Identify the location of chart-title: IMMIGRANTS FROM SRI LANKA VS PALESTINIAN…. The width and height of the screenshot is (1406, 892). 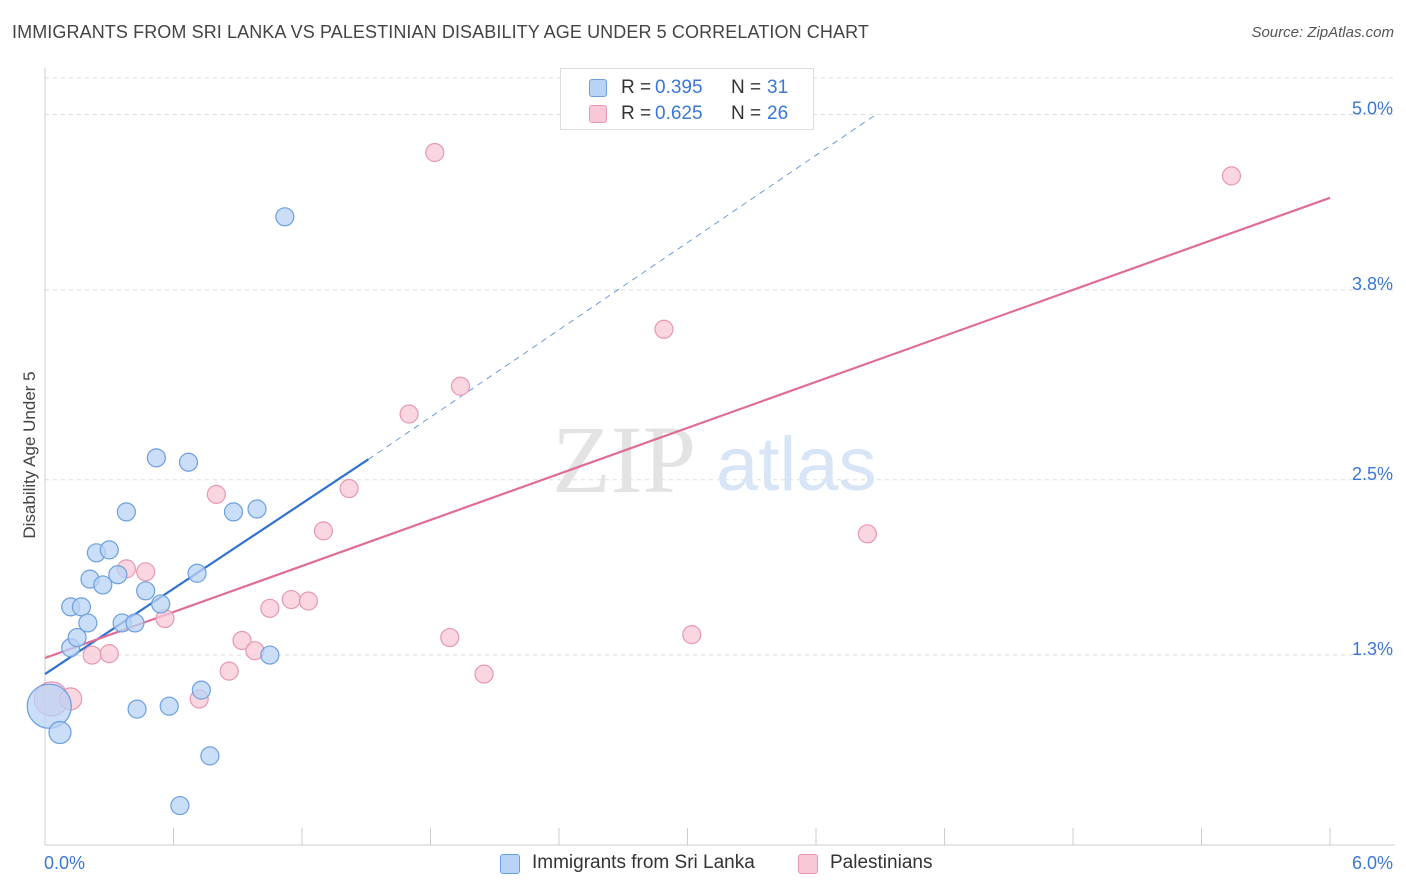
(440, 32).